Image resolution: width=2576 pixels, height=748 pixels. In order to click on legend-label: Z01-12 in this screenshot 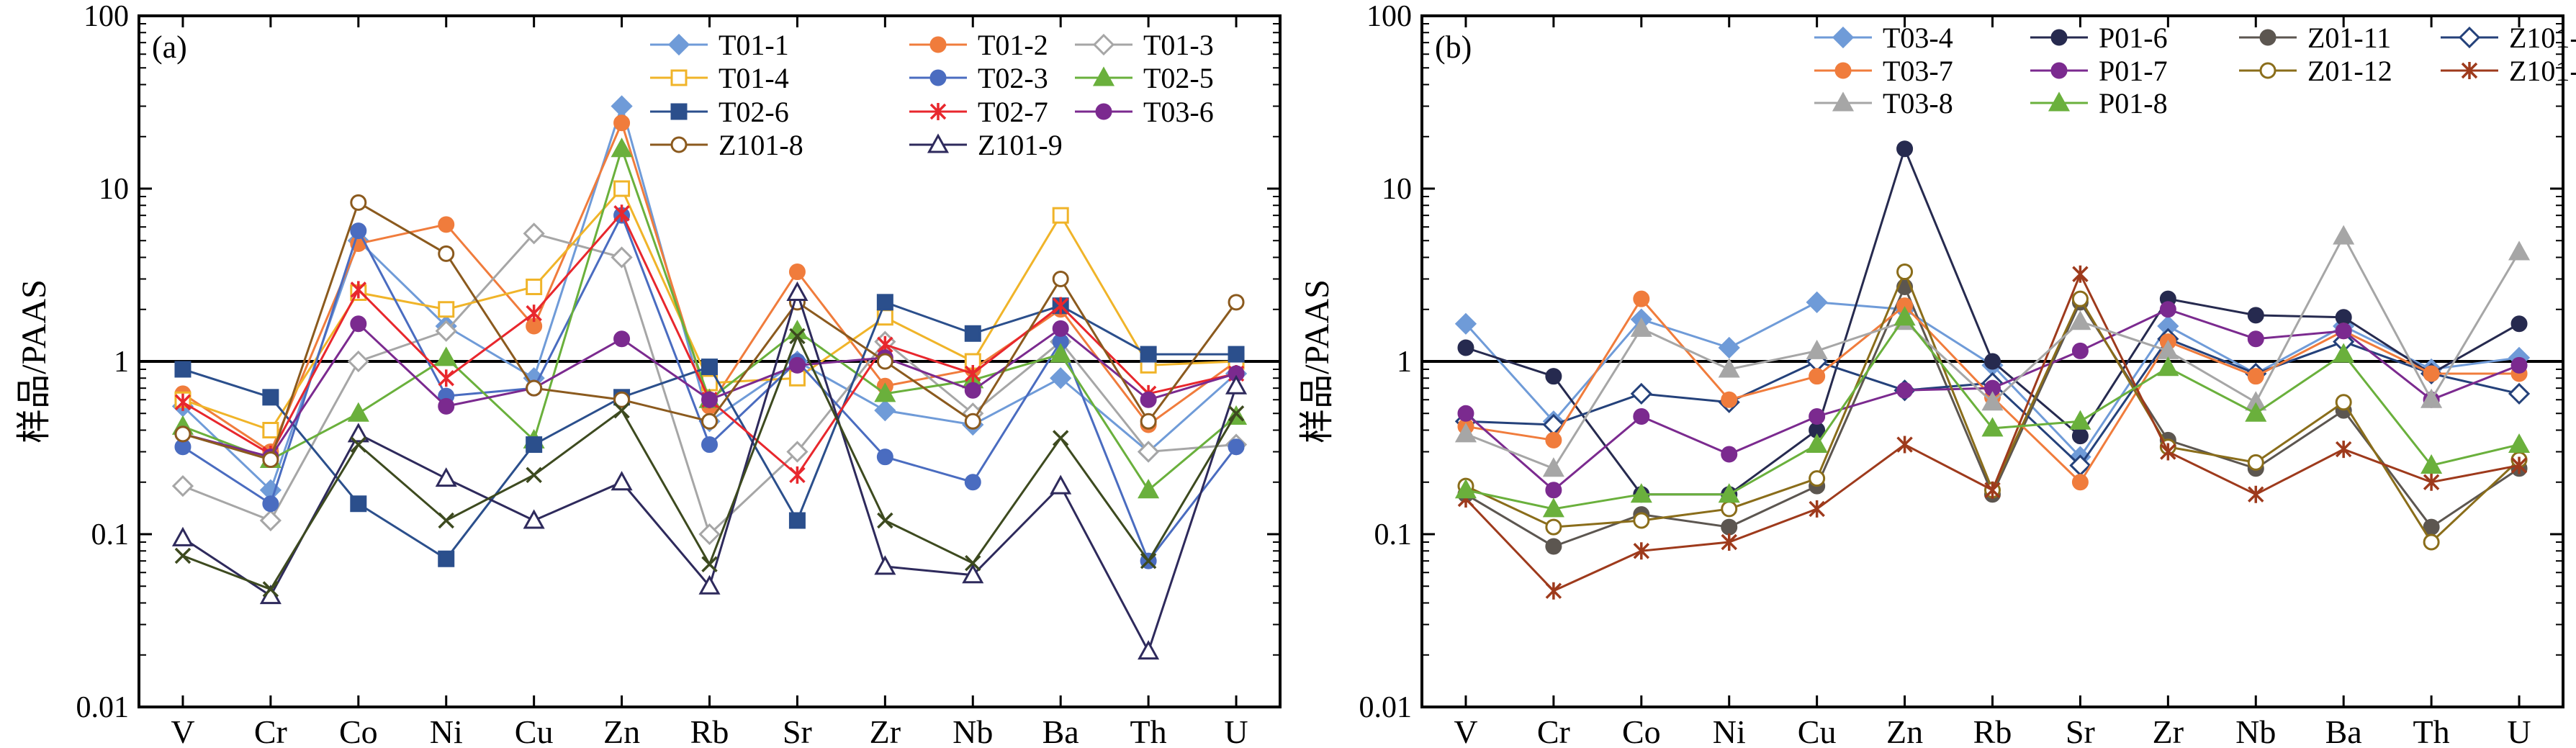, I will do `click(2349, 71)`.